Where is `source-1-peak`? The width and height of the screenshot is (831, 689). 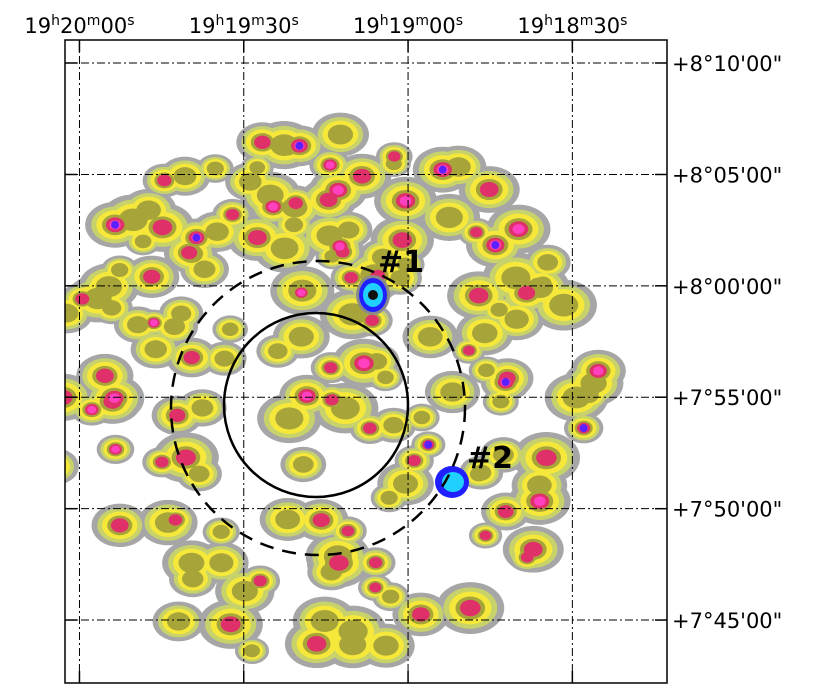
source-1-peak is located at coordinates (373, 295).